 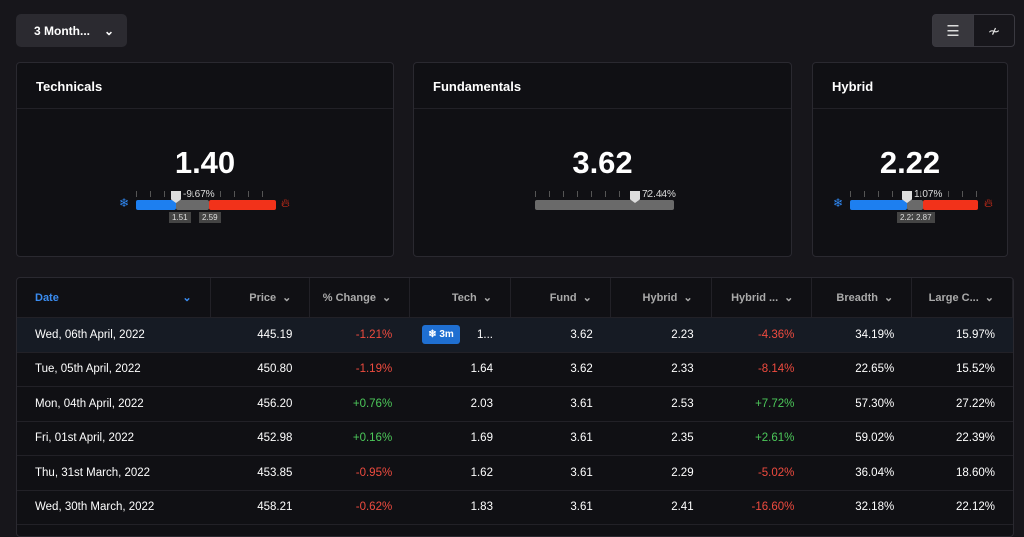 I want to click on table-cell: -4.36%, so click(x=762, y=335).